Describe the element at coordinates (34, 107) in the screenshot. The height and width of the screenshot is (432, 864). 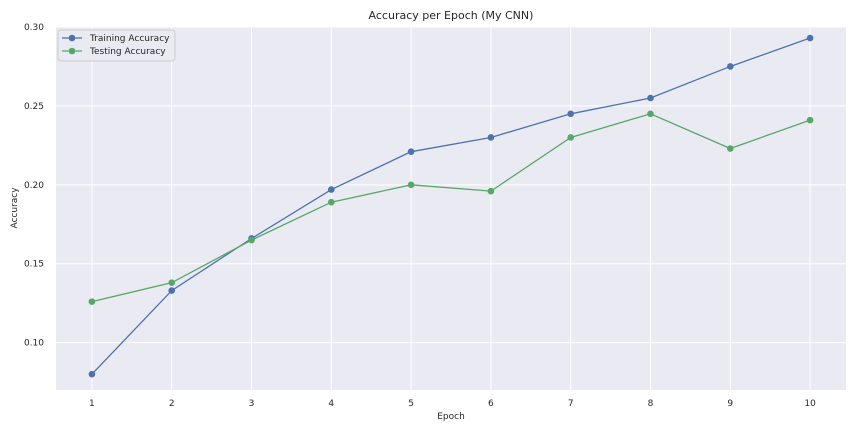
I see `y-tick-label: 0.25` at that location.